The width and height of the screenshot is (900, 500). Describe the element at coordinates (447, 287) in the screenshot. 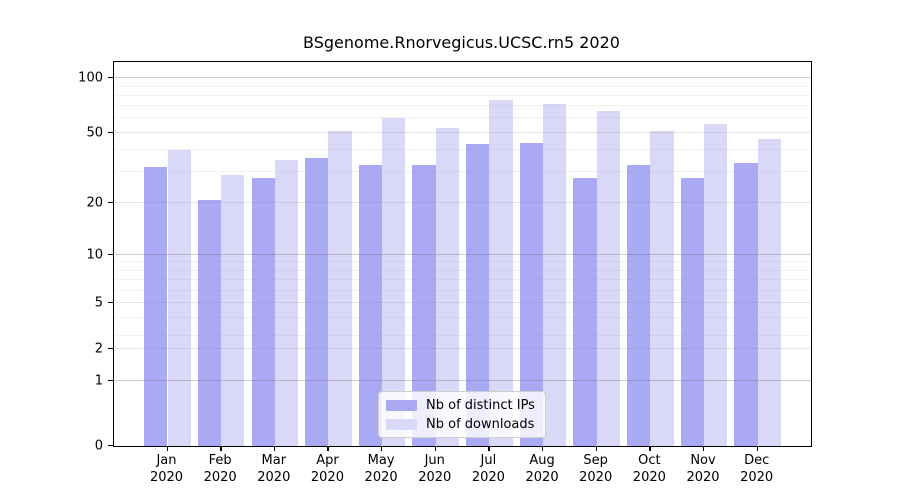

I see `bar-downloads-jun` at that location.